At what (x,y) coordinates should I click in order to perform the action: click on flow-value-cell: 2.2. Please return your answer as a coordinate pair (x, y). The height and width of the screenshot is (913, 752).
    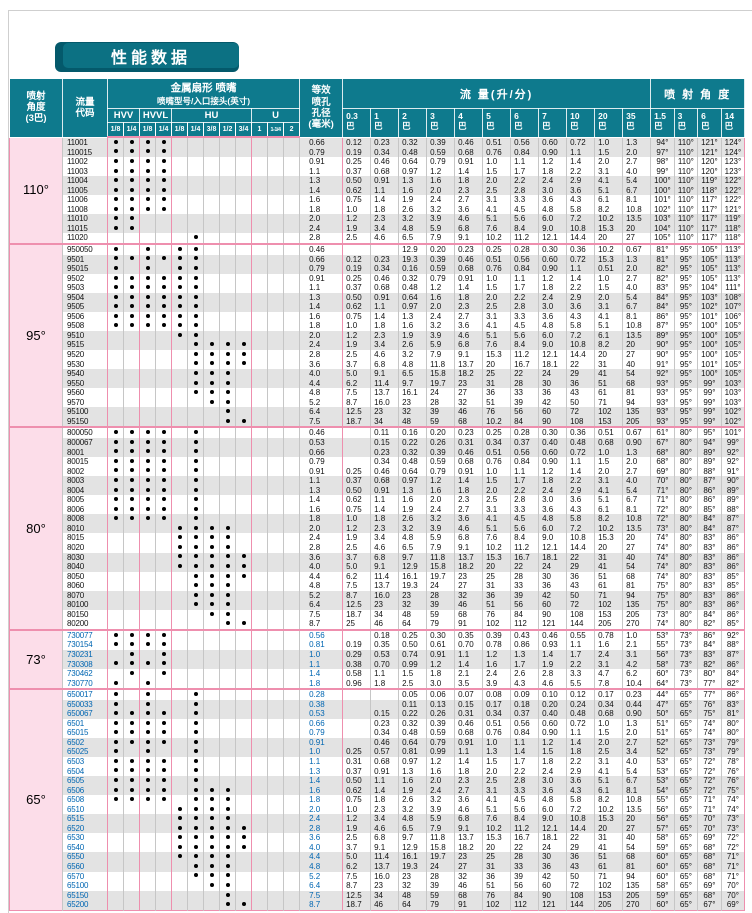
    Looking at the image, I should click on (580, 171).